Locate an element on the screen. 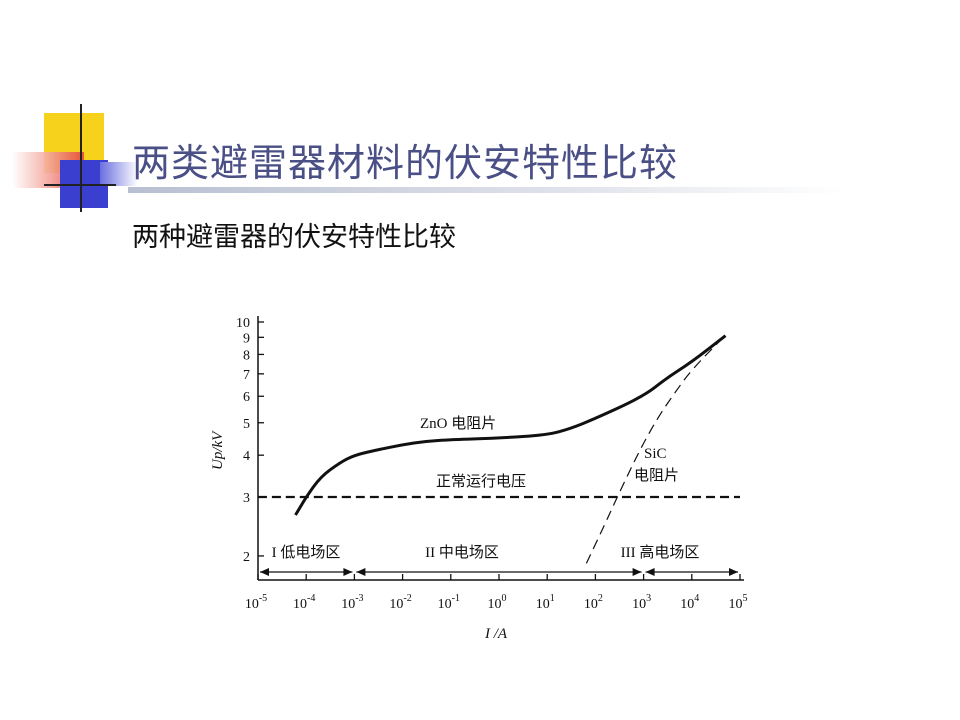  x-tick-label: 10² is located at coordinates (593, 602).